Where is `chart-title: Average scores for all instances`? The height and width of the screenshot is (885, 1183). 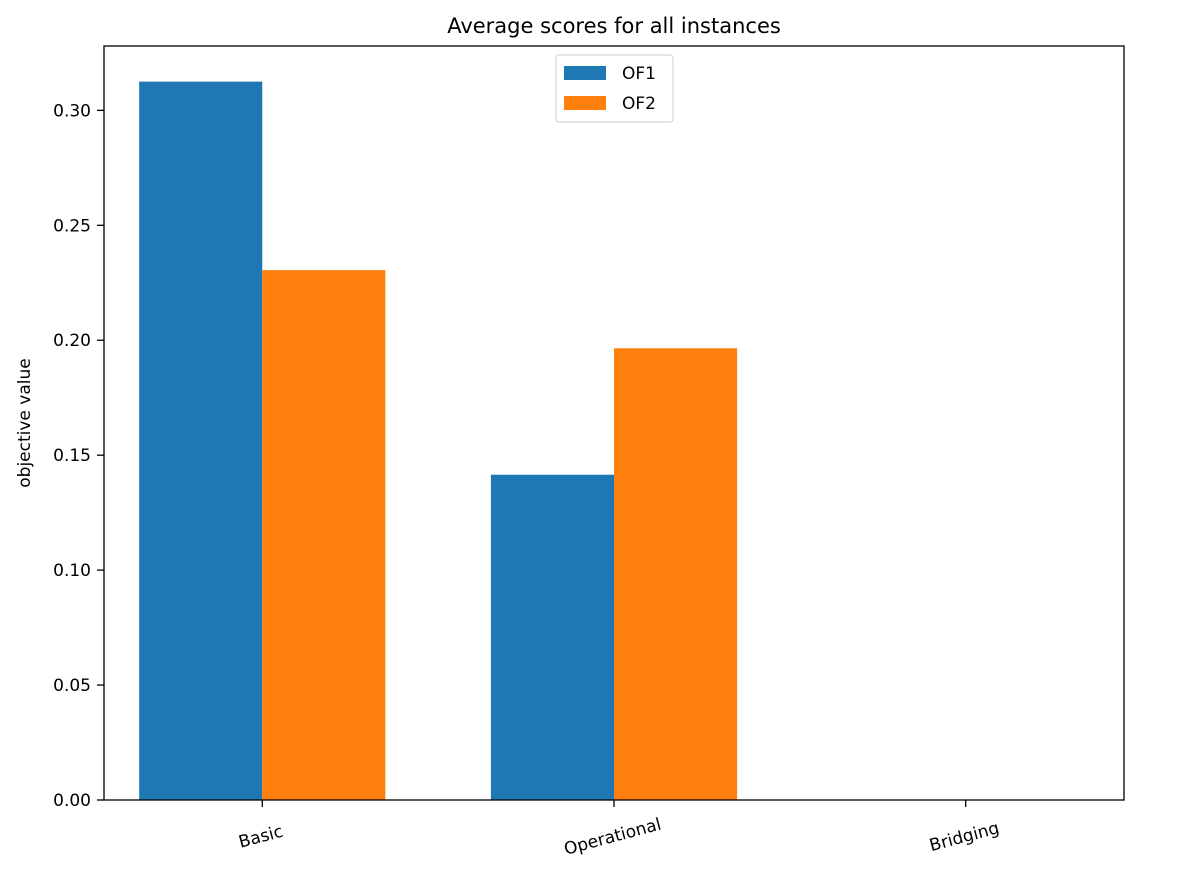
chart-title: Average scores for all instances is located at coordinates (614, 26).